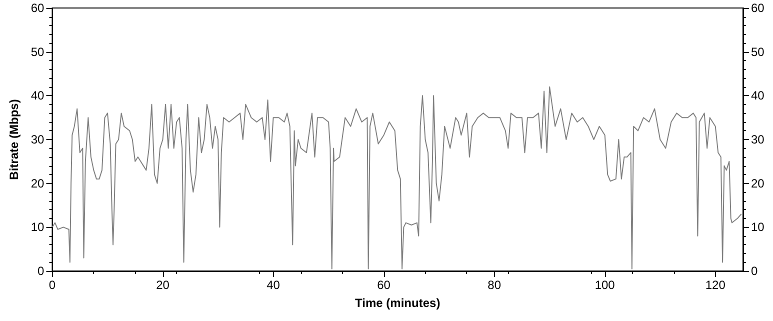 Image resolution: width=773 pixels, height=321 pixels. What do you see at coordinates (37, 227) in the screenshot?
I see `y-tick-label: 10` at bounding box center [37, 227].